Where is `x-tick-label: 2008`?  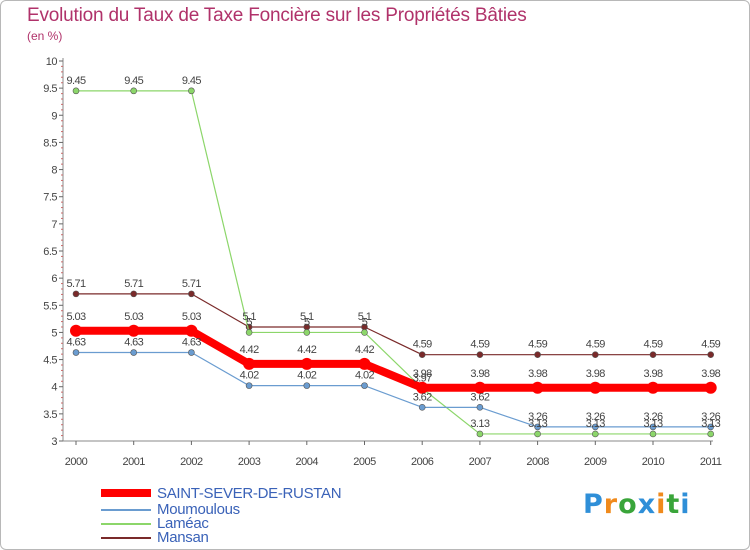
x-tick-label: 2008 is located at coordinates (537, 462).